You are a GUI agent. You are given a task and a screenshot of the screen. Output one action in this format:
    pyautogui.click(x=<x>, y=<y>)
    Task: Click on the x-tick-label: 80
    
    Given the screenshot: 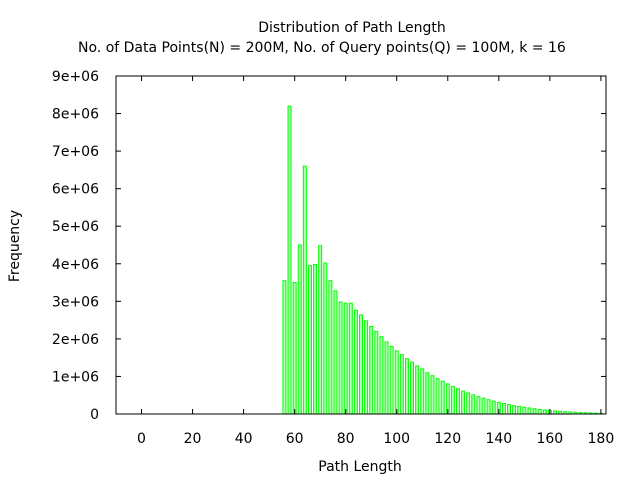 What is the action you would take?
    pyautogui.click(x=346, y=439)
    